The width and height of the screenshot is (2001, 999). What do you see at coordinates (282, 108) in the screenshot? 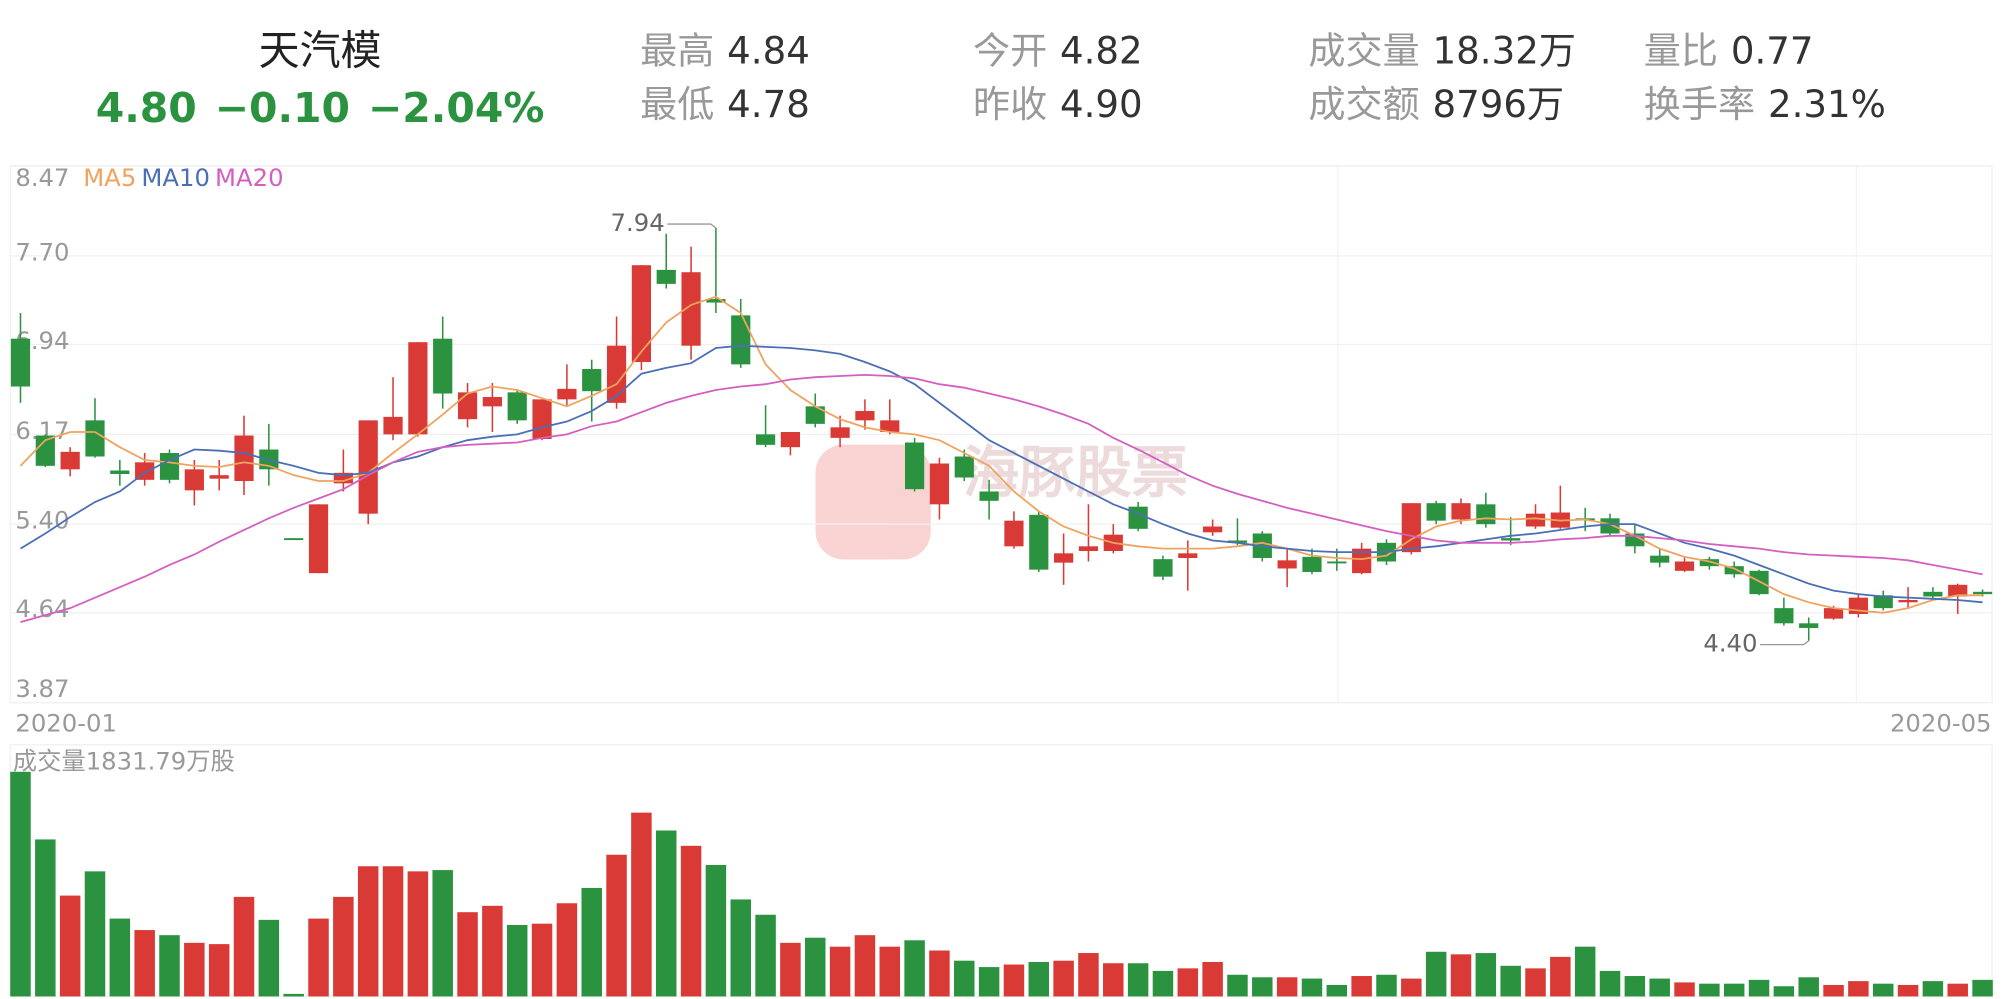
I see `change: −0.10` at bounding box center [282, 108].